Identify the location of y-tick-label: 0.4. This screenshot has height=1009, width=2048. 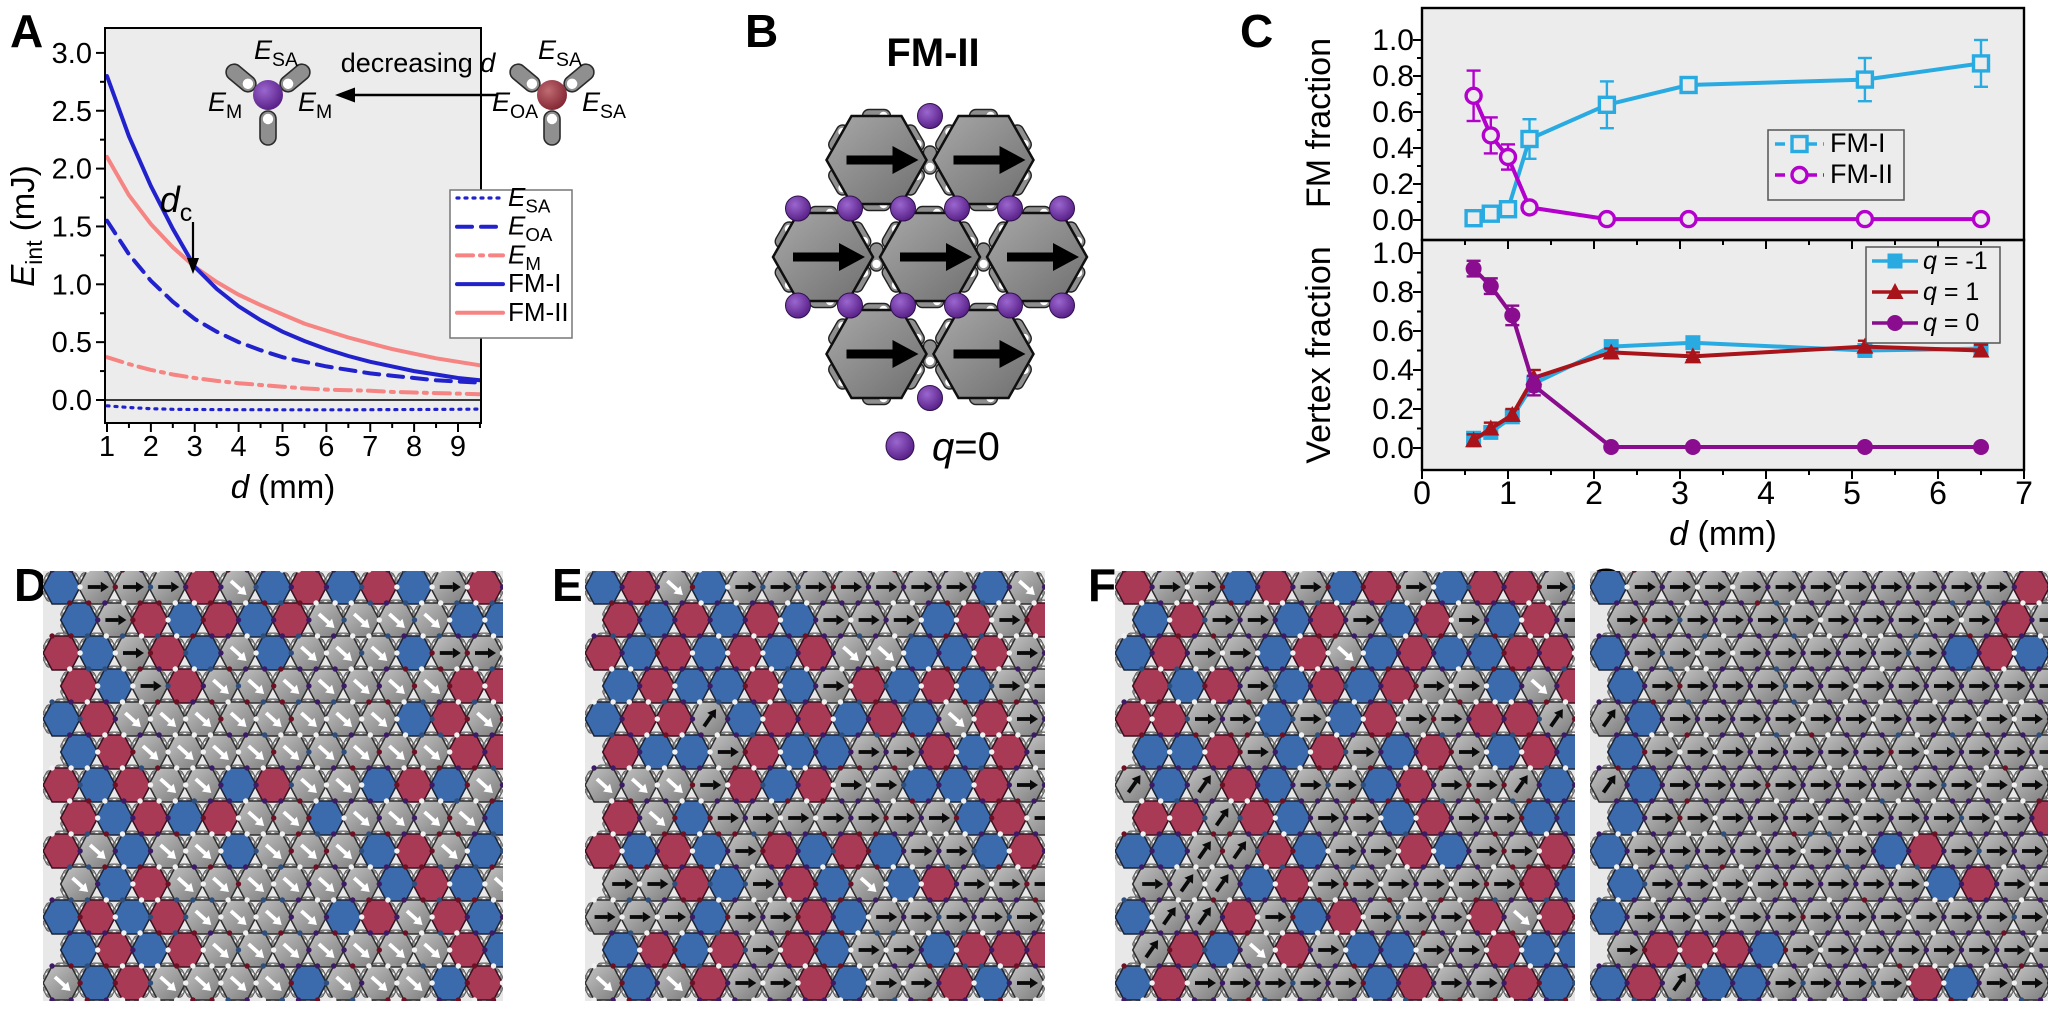
(1393, 370).